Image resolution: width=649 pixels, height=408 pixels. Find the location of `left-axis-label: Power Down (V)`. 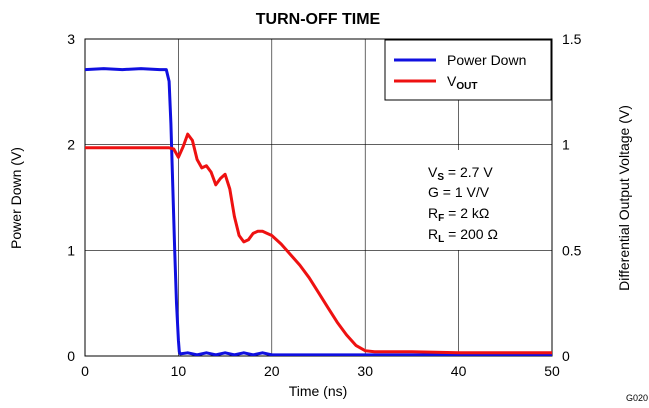

left-axis-label: Power Down (V) is located at coordinates (16, 198).